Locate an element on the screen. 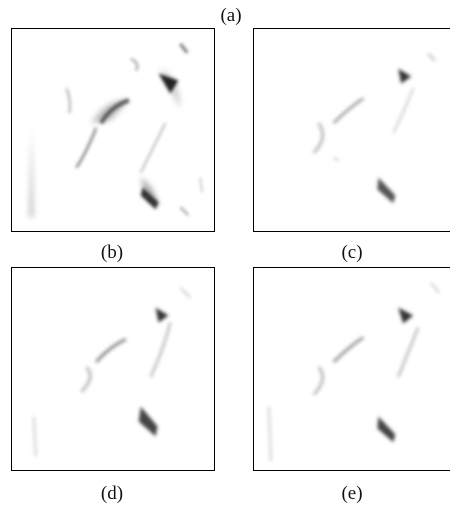  edge-map-b is located at coordinates (115, 130).